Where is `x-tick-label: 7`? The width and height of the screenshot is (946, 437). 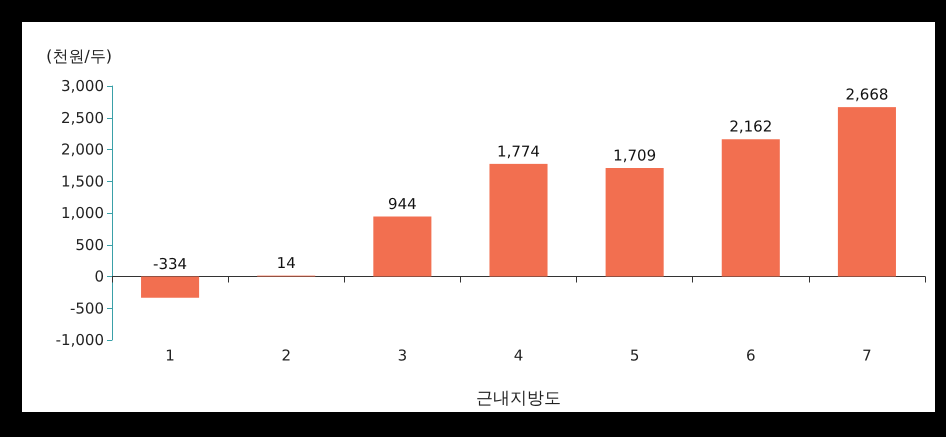 x-tick-label: 7 is located at coordinates (867, 355).